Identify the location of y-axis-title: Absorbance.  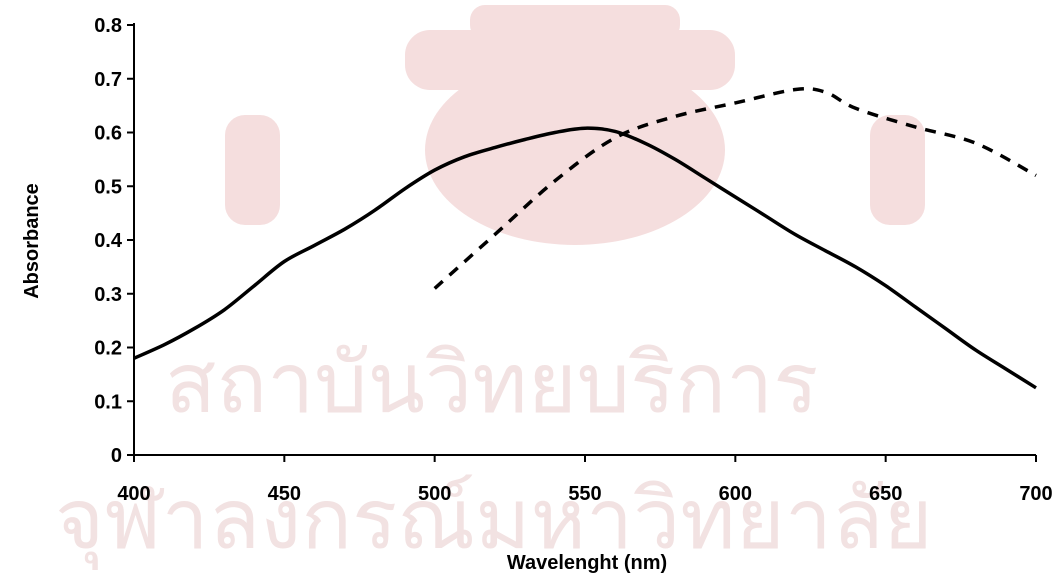
(32, 241).